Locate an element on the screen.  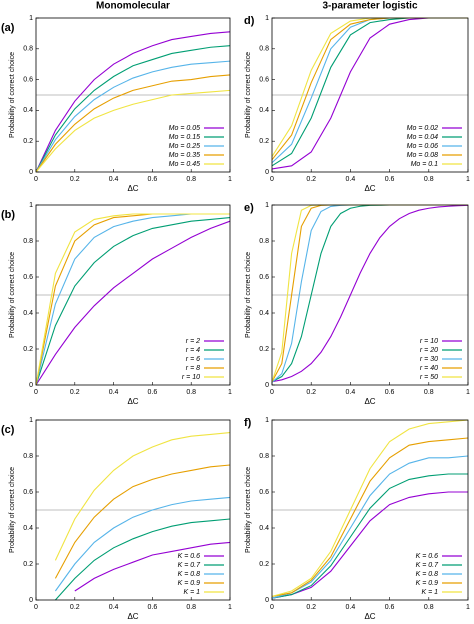
legend-label: Mo = 0.06 is located at coordinates (422, 146).